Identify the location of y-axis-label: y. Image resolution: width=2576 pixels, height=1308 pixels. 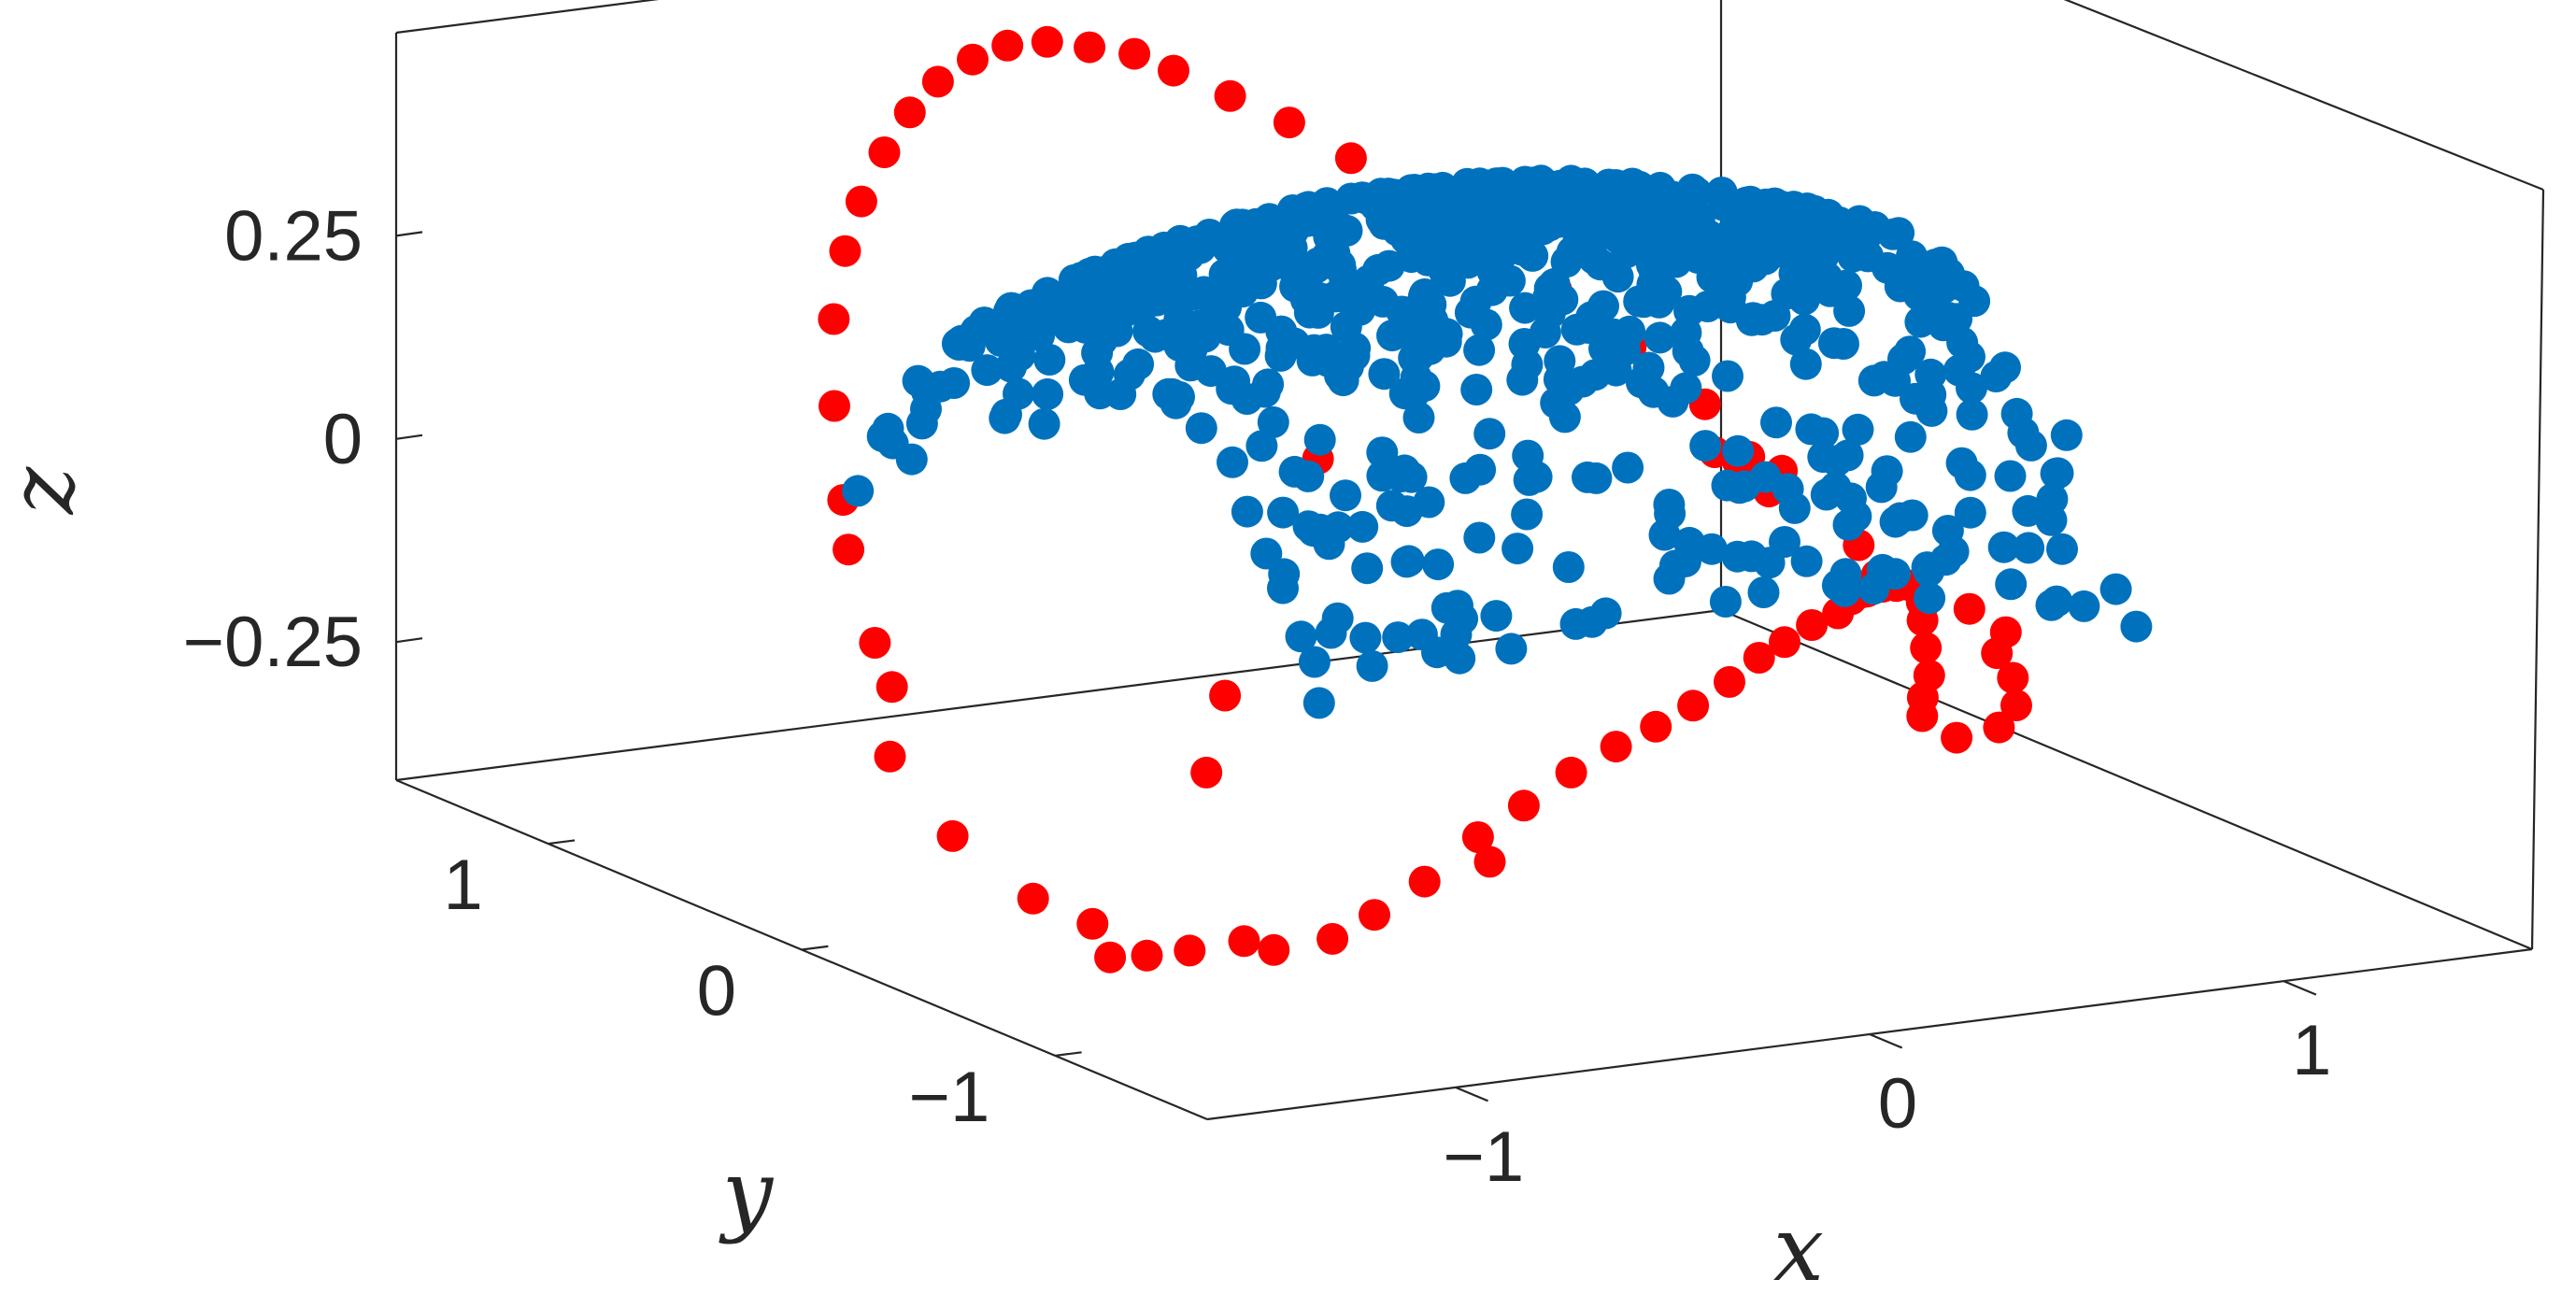
(747, 1193).